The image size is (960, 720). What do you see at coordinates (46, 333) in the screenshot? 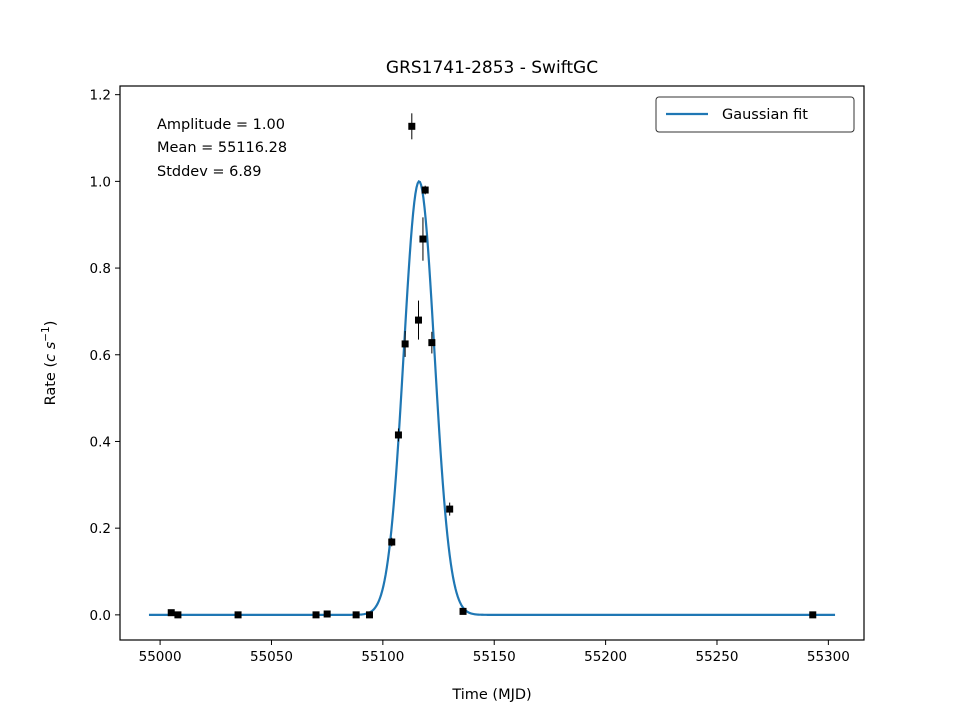
I see `y-axis-label-exponent: −1` at bounding box center [46, 333].